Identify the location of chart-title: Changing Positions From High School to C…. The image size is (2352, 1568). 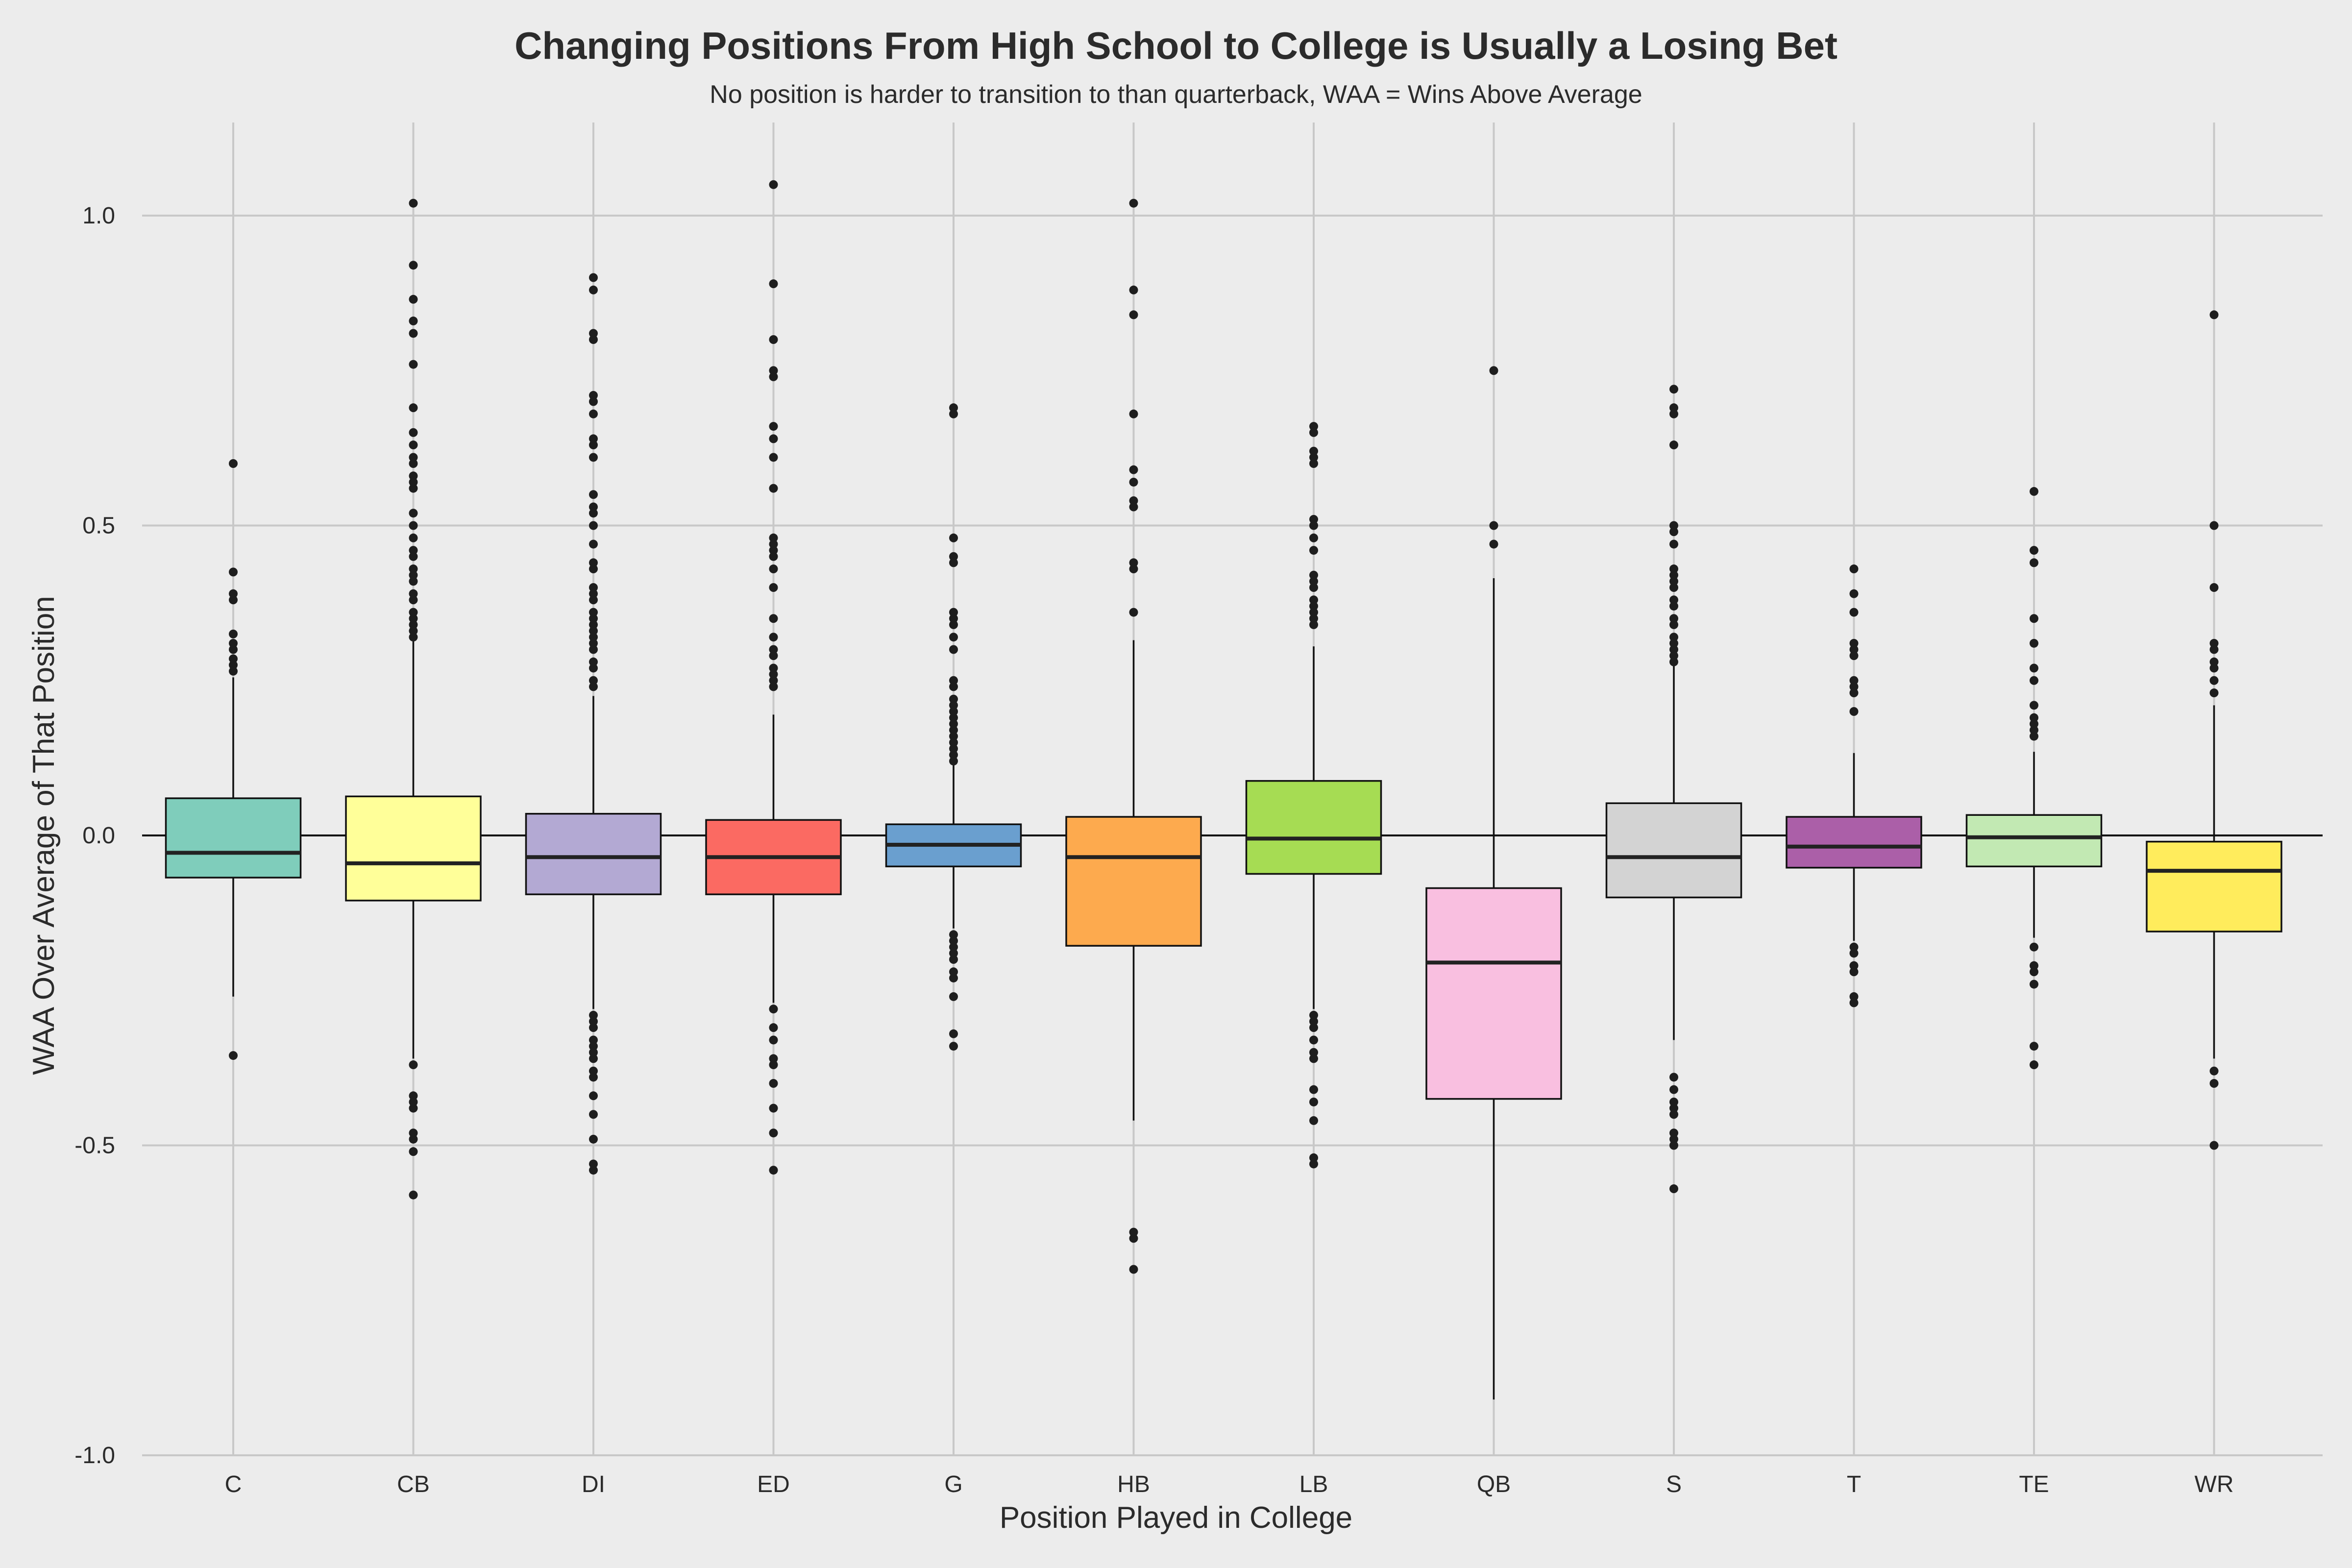
(1176, 45).